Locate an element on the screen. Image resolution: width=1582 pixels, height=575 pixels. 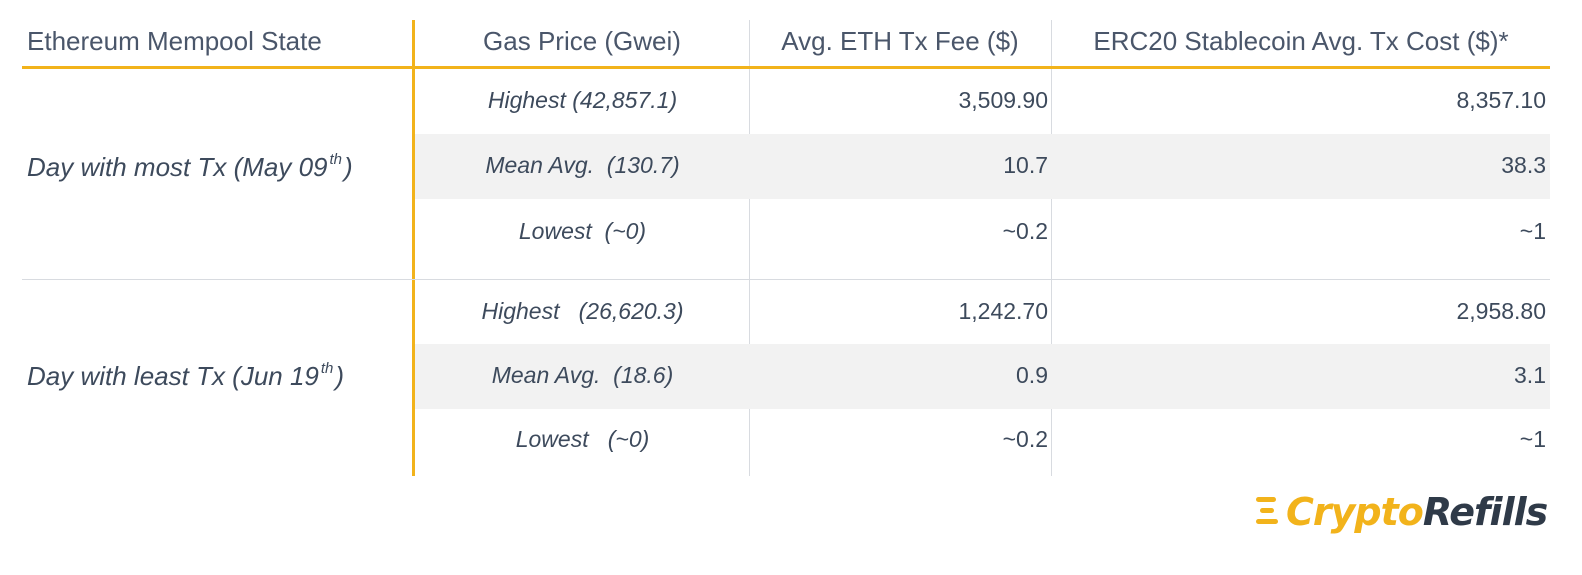
gas-price-cell: Highest (26,620.3) is located at coordinates (582, 311).